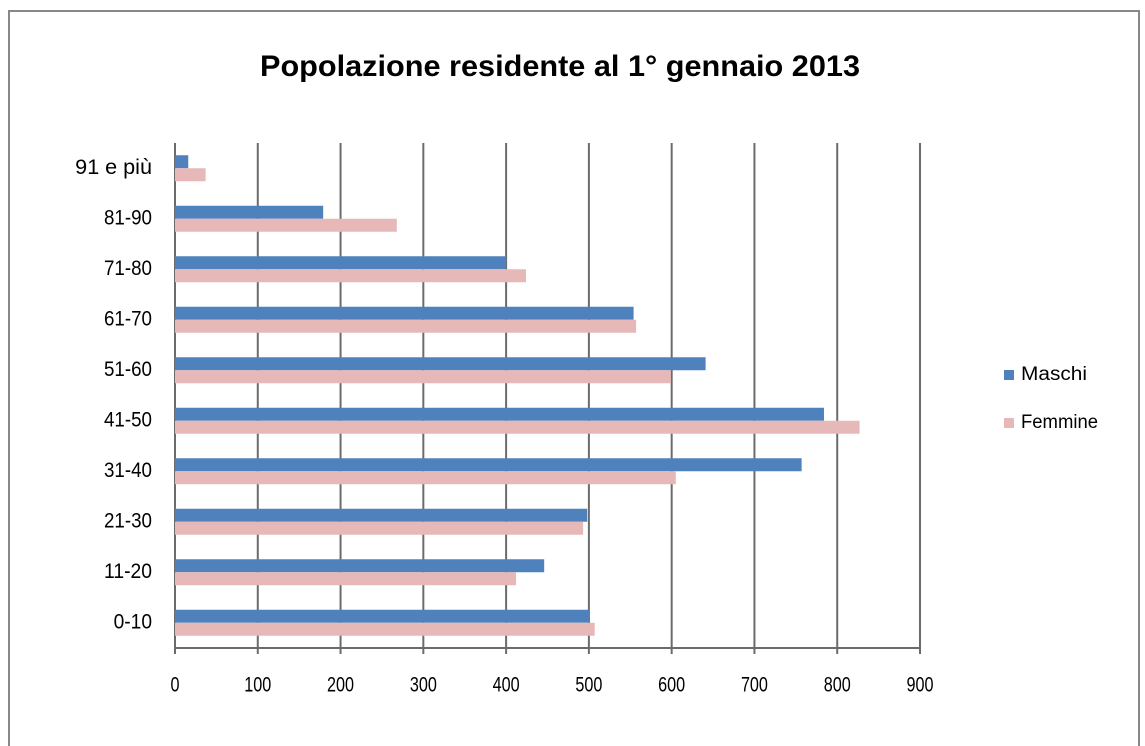 Image resolution: width=1145 pixels, height=746 pixels. Describe the element at coordinates (506, 685) in the screenshot. I see `x-tick-label: 400` at that location.